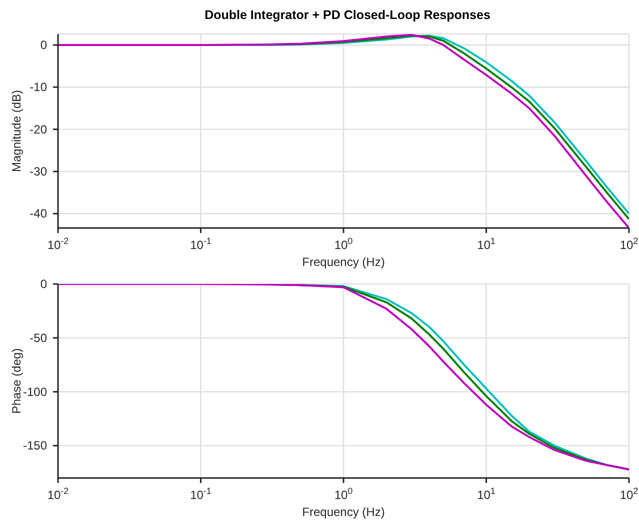 The image size is (639, 527). Describe the element at coordinates (39, 337) in the screenshot. I see `y-tick-label: -50` at that location.